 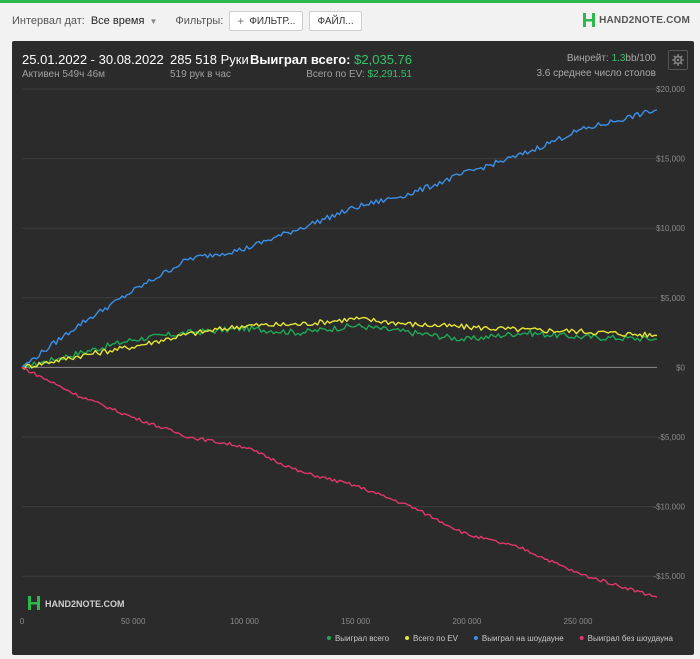 I want to click on legend-label: Выиграл без шоудауна, so click(x=631, y=638).